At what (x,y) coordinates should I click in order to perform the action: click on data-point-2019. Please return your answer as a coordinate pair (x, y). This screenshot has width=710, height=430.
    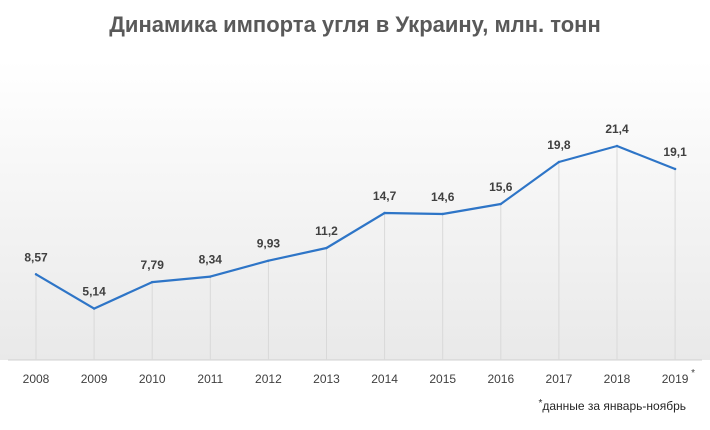
    Looking at the image, I should click on (675, 169).